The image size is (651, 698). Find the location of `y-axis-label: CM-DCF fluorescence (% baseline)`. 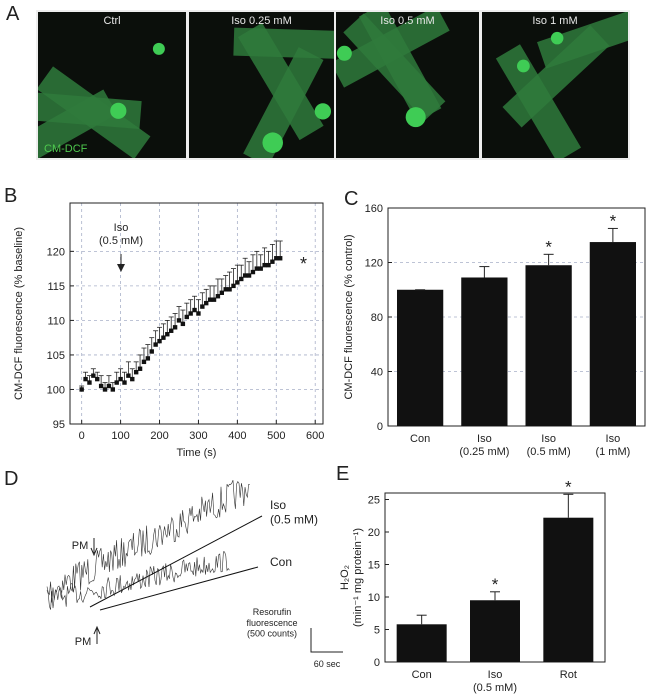

y-axis-label: CM-DCF fluorescence (% baseline) is located at coordinates (19, 313).